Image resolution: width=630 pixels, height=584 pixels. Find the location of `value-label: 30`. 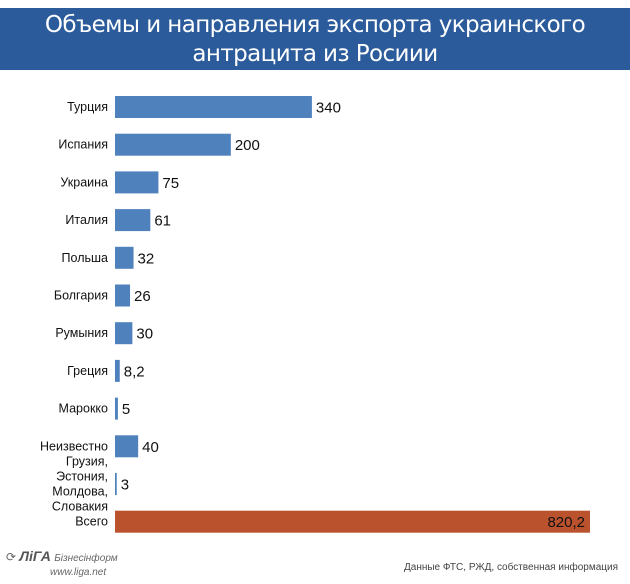

value-label: 30 is located at coordinates (144, 334).